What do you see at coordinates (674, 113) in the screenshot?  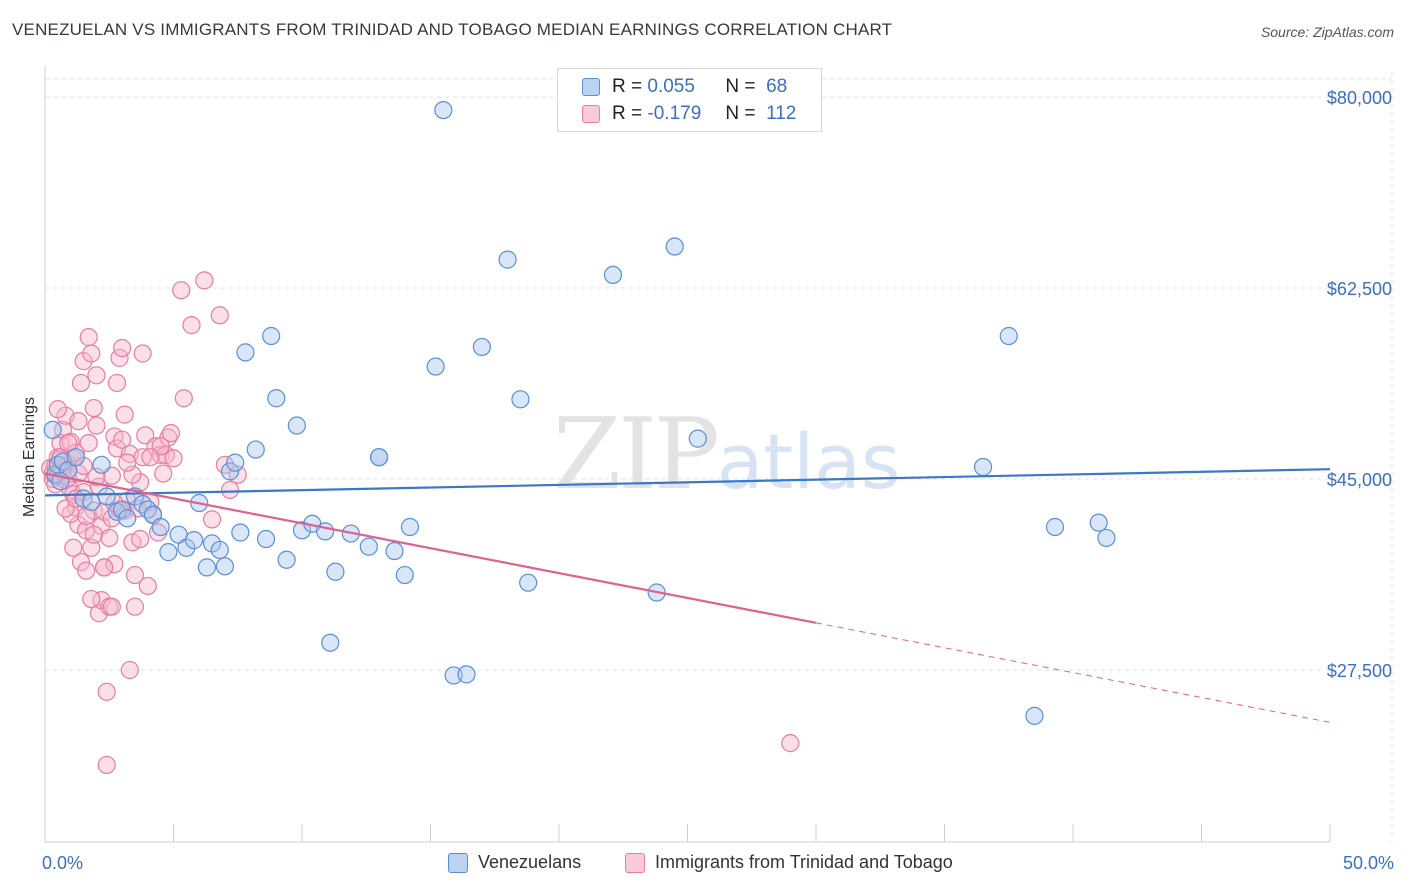 I see `legend-r-value: -0.179` at bounding box center [674, 113].